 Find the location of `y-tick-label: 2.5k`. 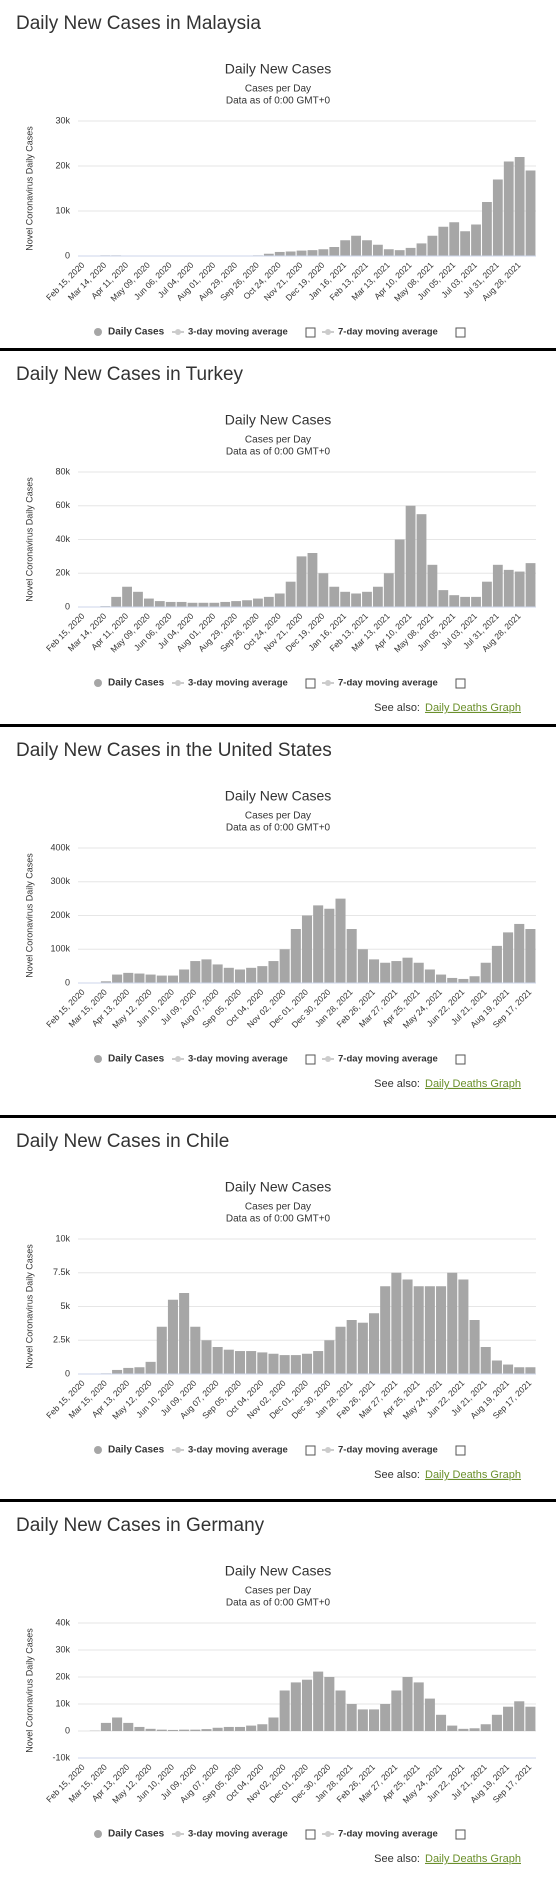

y-tick-label: 2.5k is located at coordinates (62, 1340).